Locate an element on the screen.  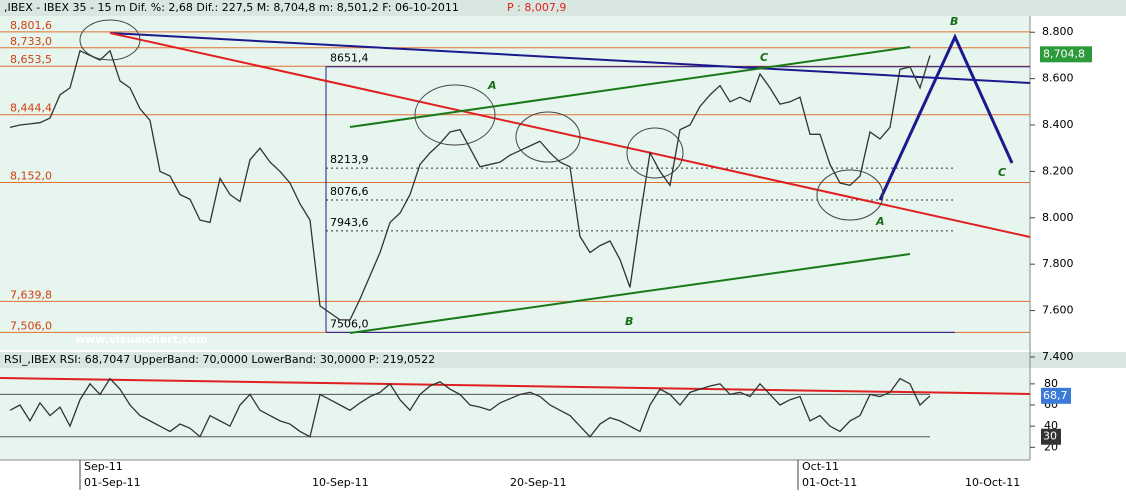
last-price-box is located at coordinates (1066, 54).